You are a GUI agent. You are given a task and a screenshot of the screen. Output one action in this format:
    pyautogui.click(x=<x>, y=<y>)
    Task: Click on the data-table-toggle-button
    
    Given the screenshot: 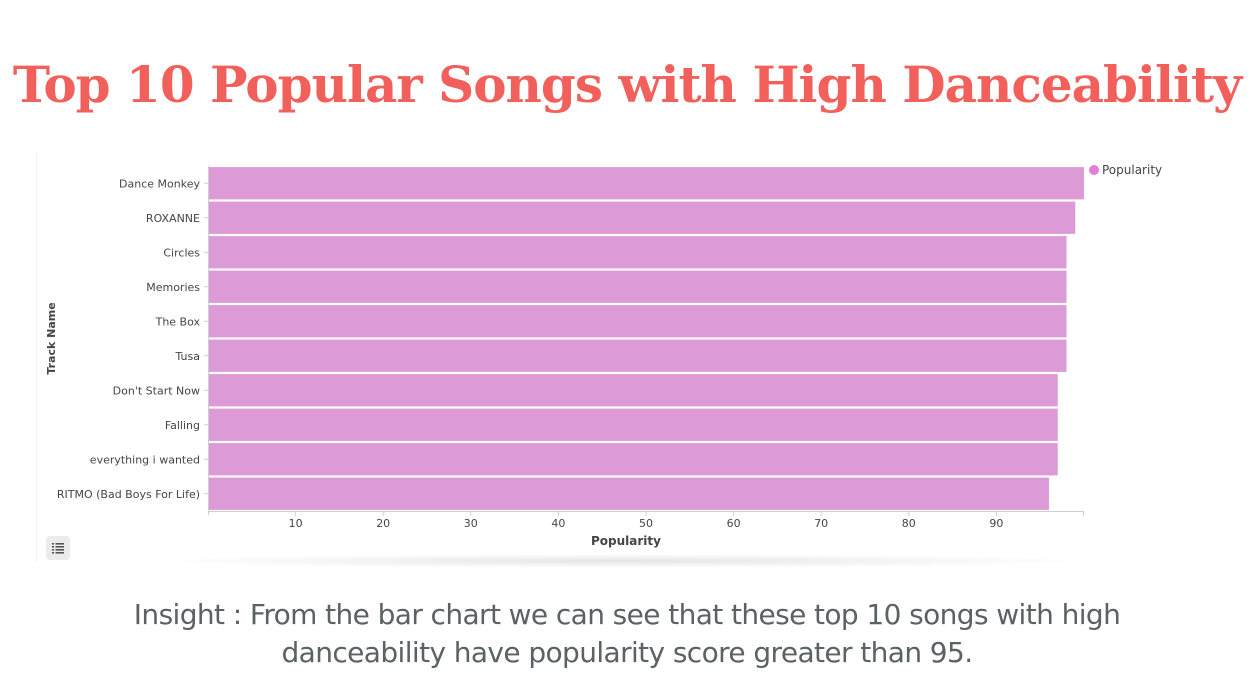 What is the action you would take?
    pyautogui.click(x=58, y=548)
    